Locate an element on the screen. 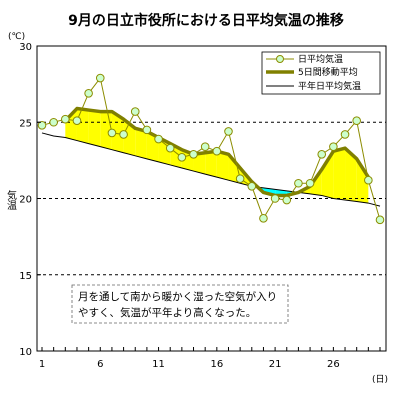  y-axis-title: 気温 is located at coordinates (11, 199).